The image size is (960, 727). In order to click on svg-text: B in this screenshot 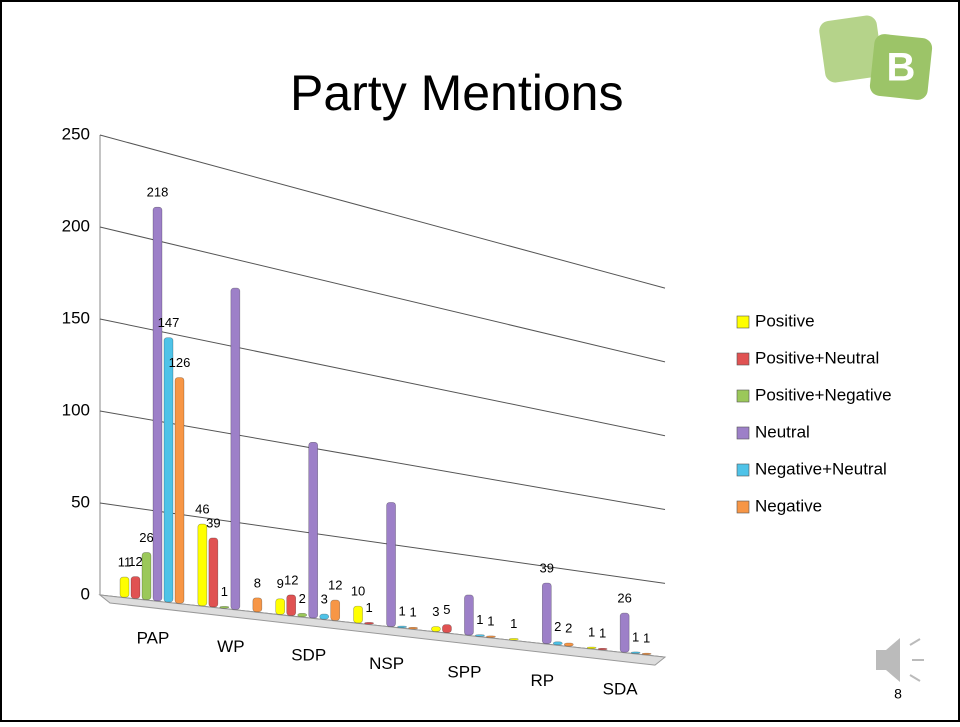, I will do `click(901, 68)`.